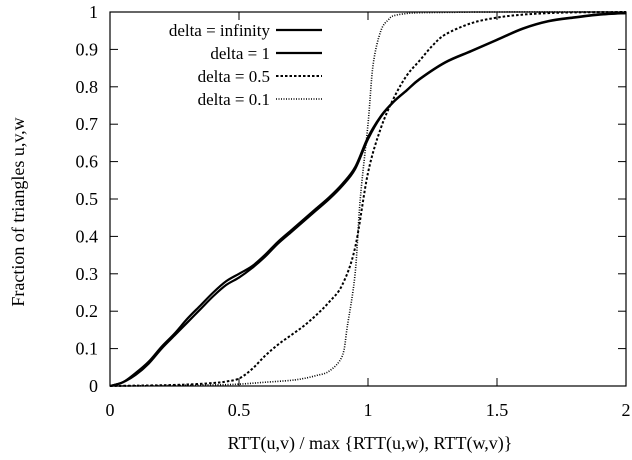 The height and width of the screenshot is (460, 632). I want to click on y-tick-label: 0, so click(93, 386).